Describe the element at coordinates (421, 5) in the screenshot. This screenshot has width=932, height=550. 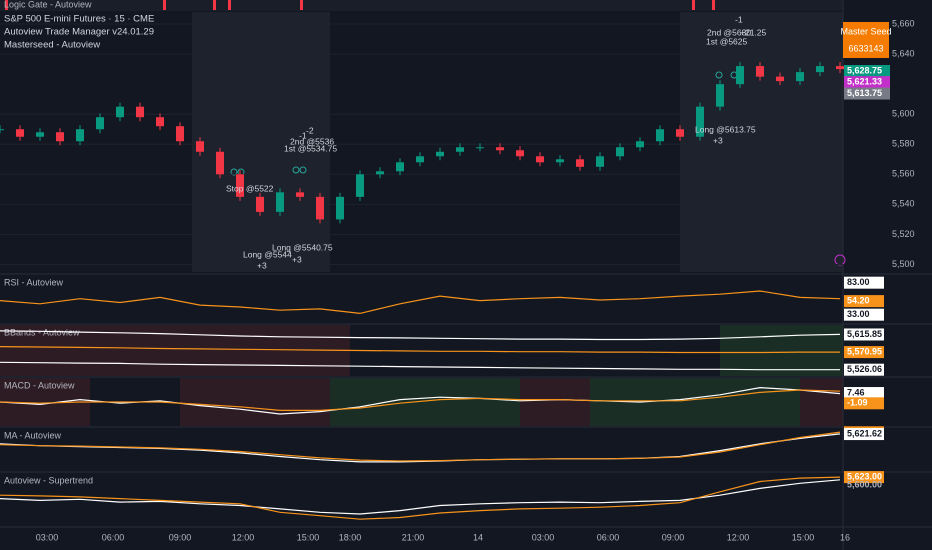
I see `top-strip` at that location.